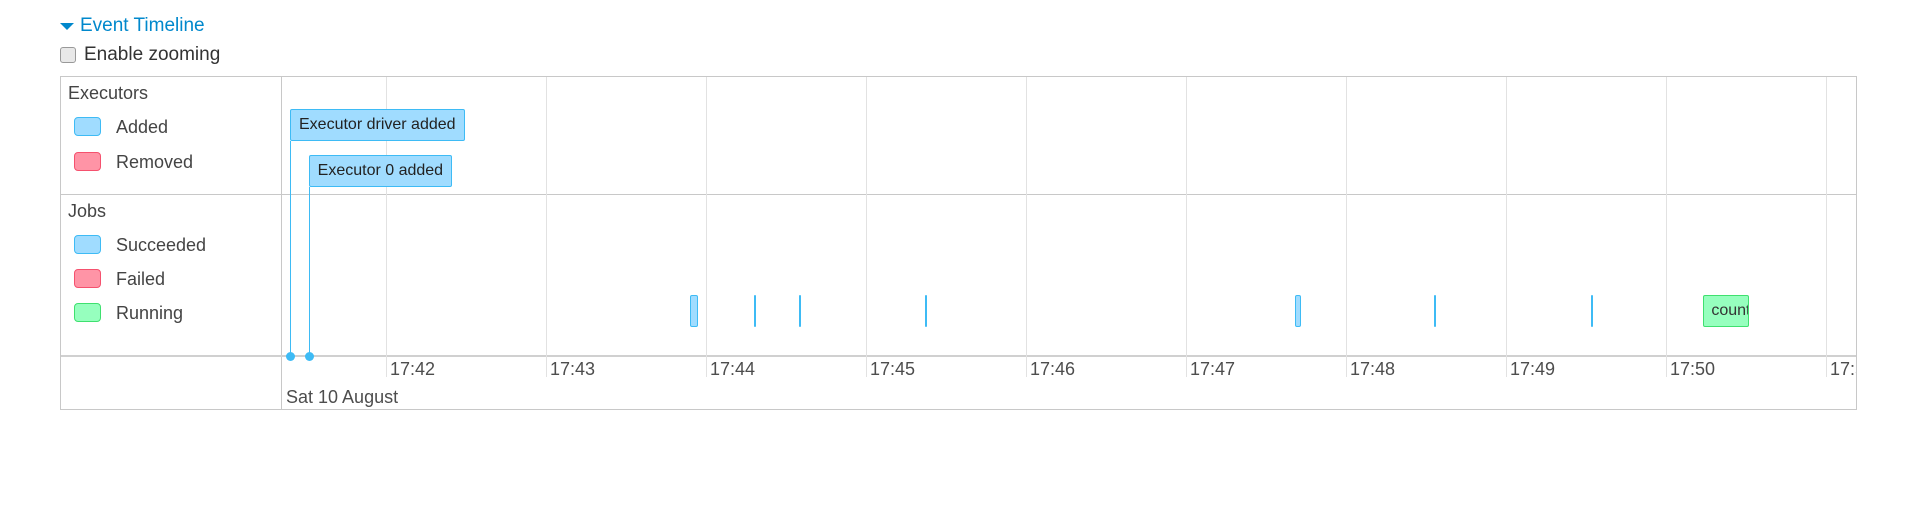 Image resolution: width=1920 pixels, height=521 pixels. I want to click on event-timeline-toggle: Event Timeline, so click(132, 26).